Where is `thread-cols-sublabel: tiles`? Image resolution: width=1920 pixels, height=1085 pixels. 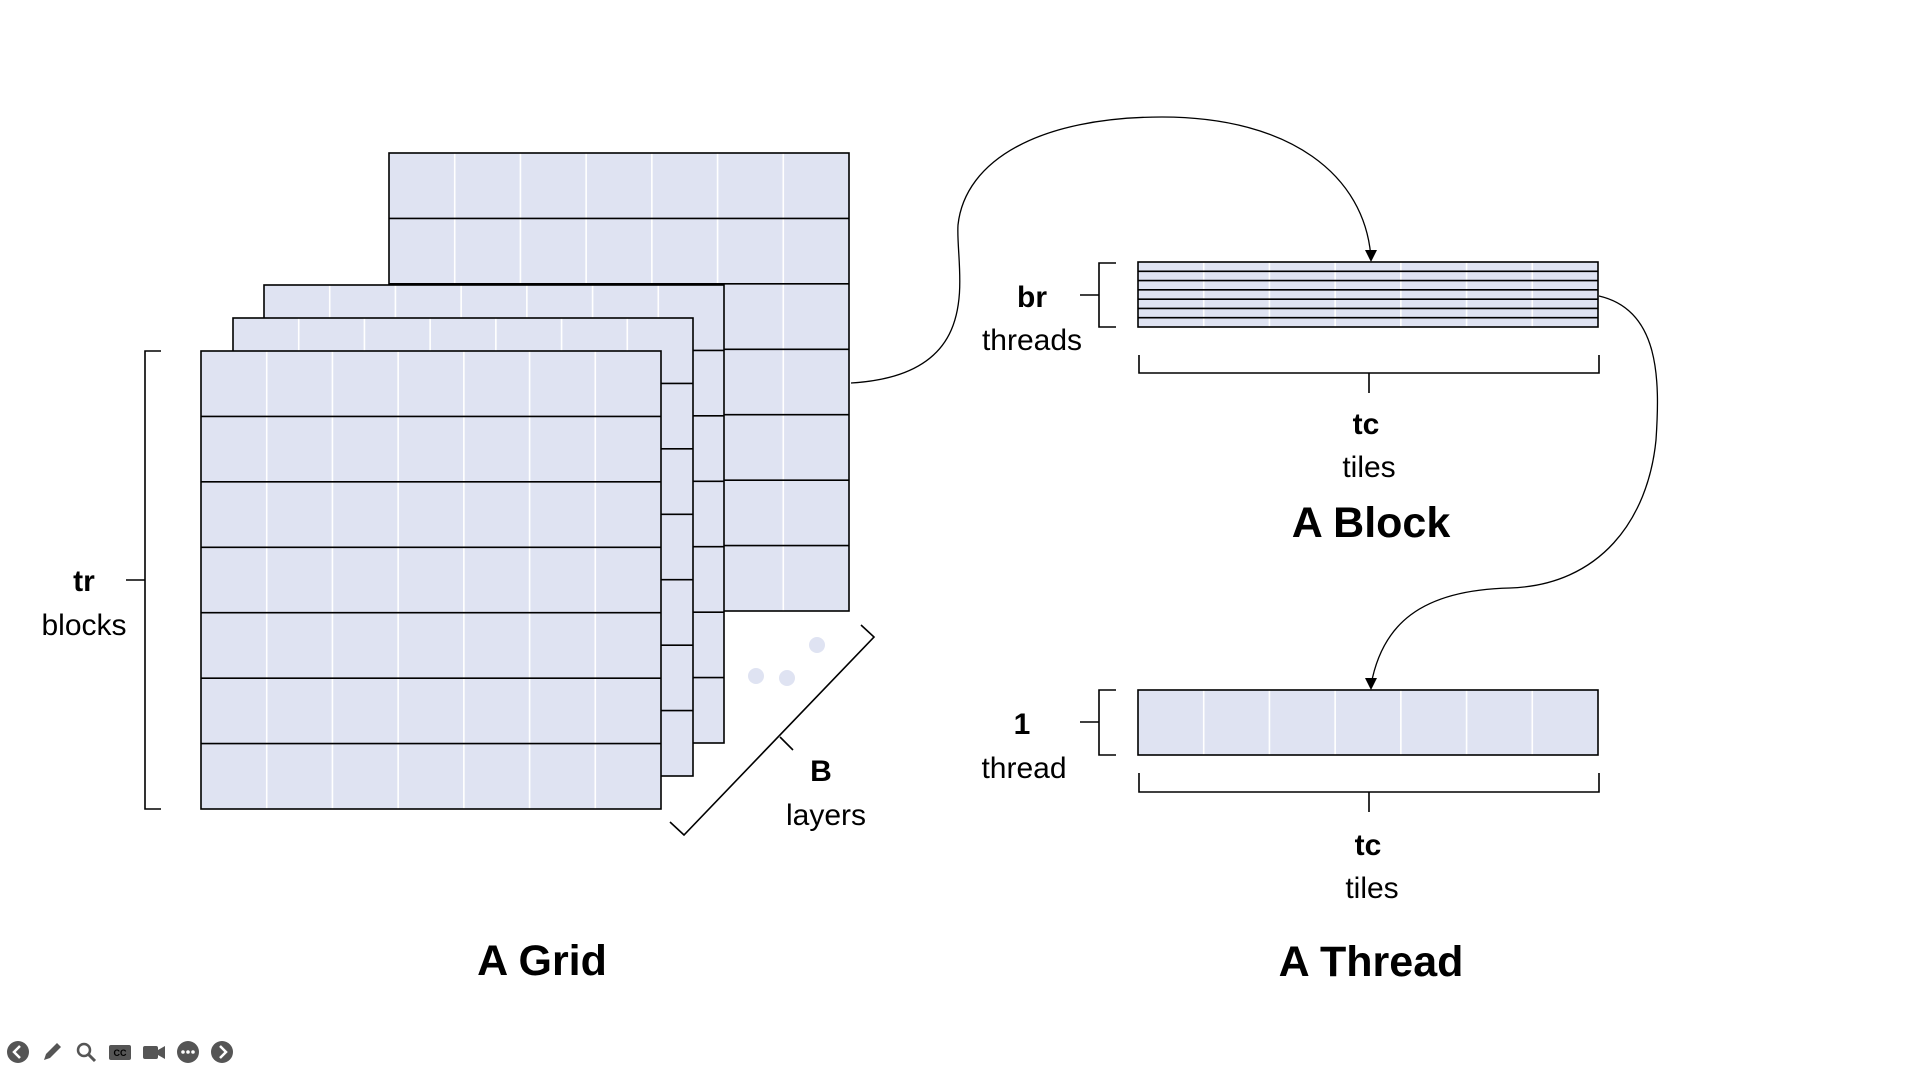
thread-cols-sublabel: tiles is located at coordinates (1371, 888).